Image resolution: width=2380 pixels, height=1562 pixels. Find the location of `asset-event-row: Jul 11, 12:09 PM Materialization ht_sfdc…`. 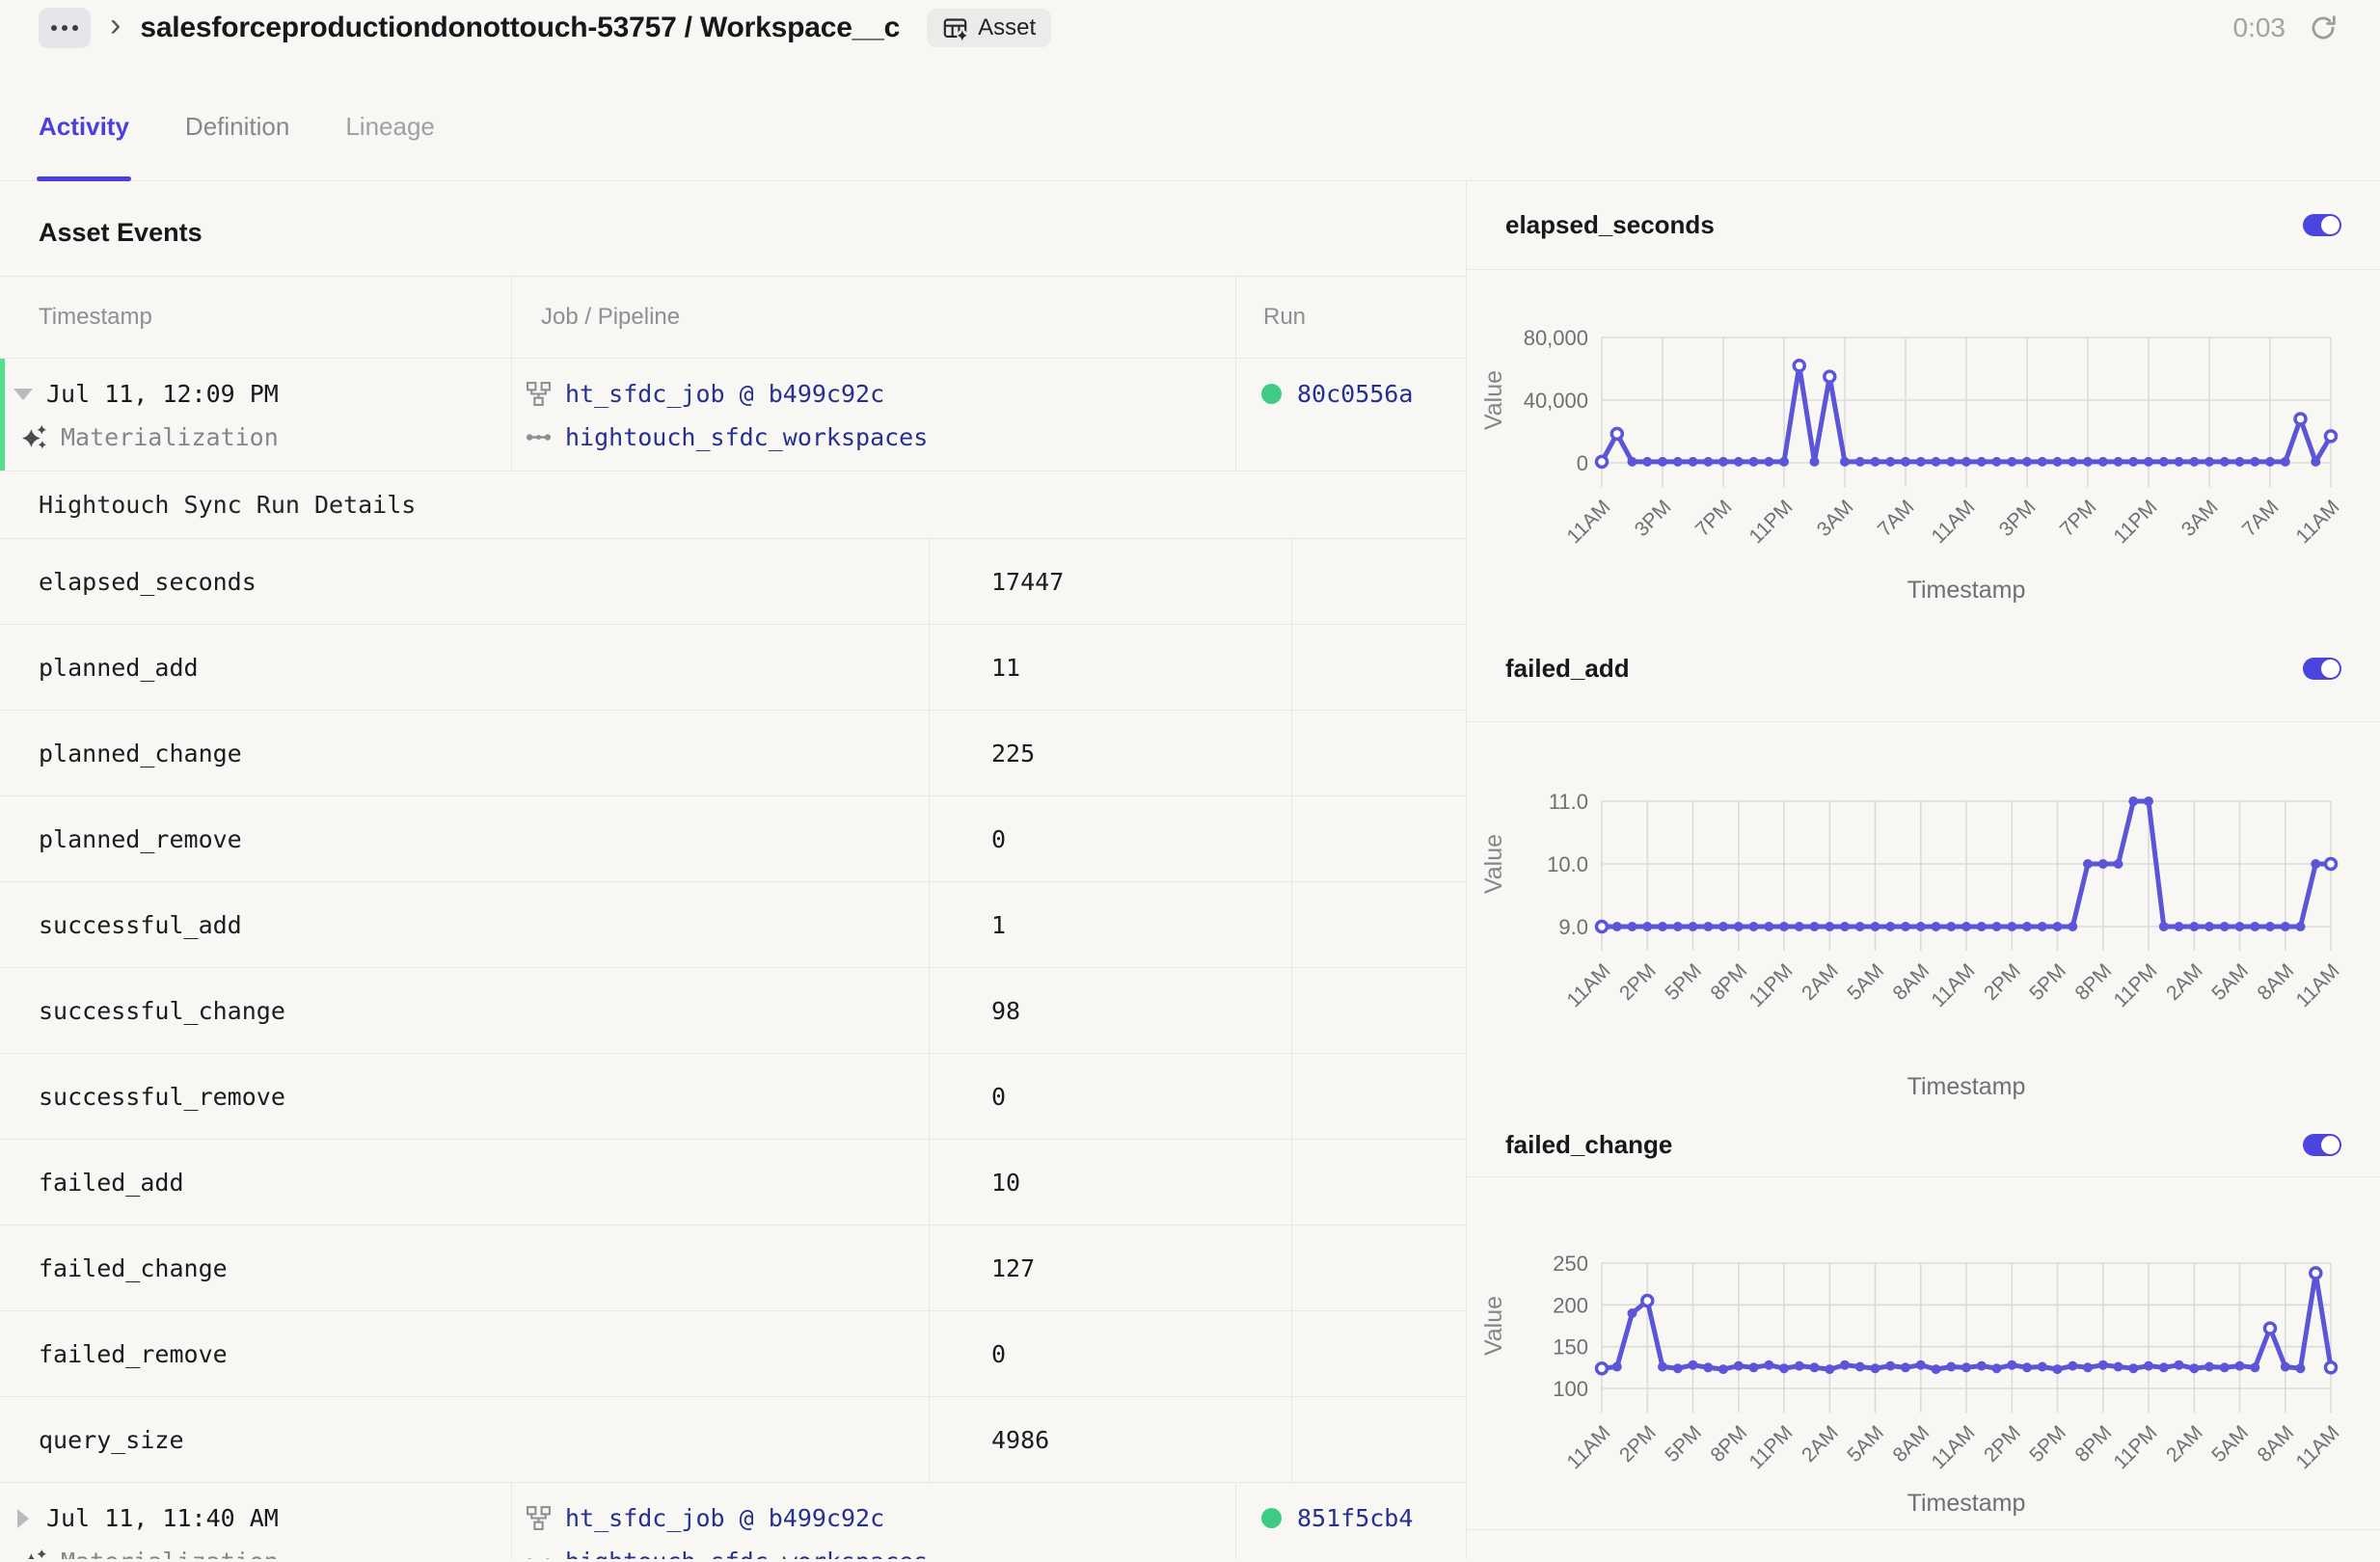

asset-event-row: Jul 11, 12:09 PM Materialization ht_sfdc… is located at coordinates (733, 415).